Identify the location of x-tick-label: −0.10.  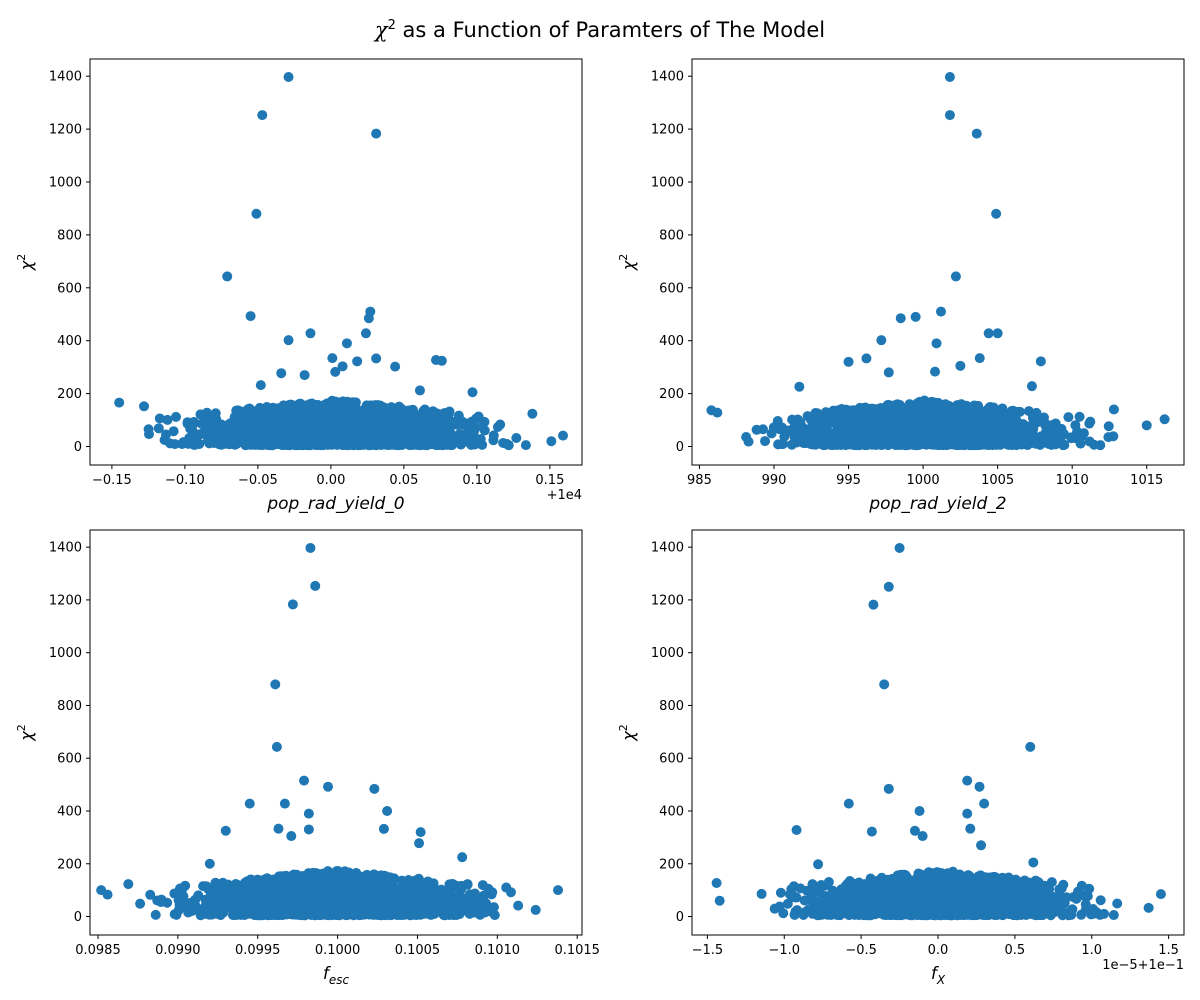
(185, 480).